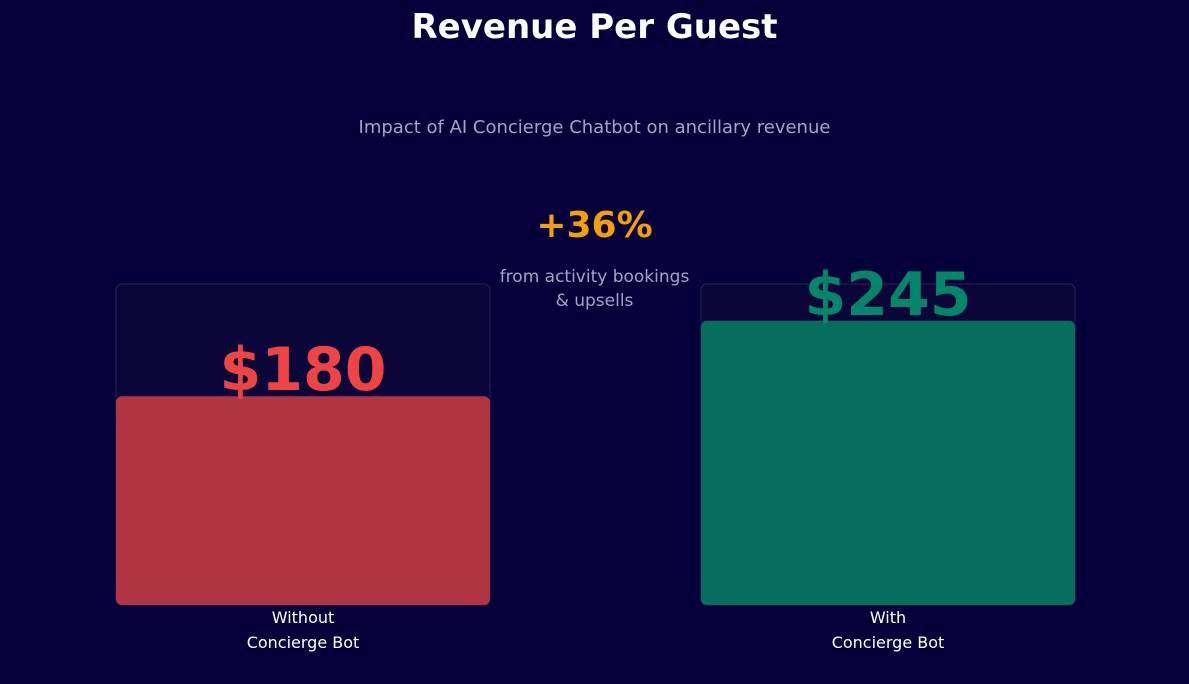 This screenshot has height=684, width=1189. Describe the element at coordinates (888, 295) in the screenshot. I see `bar-value-label: $245` at that location.